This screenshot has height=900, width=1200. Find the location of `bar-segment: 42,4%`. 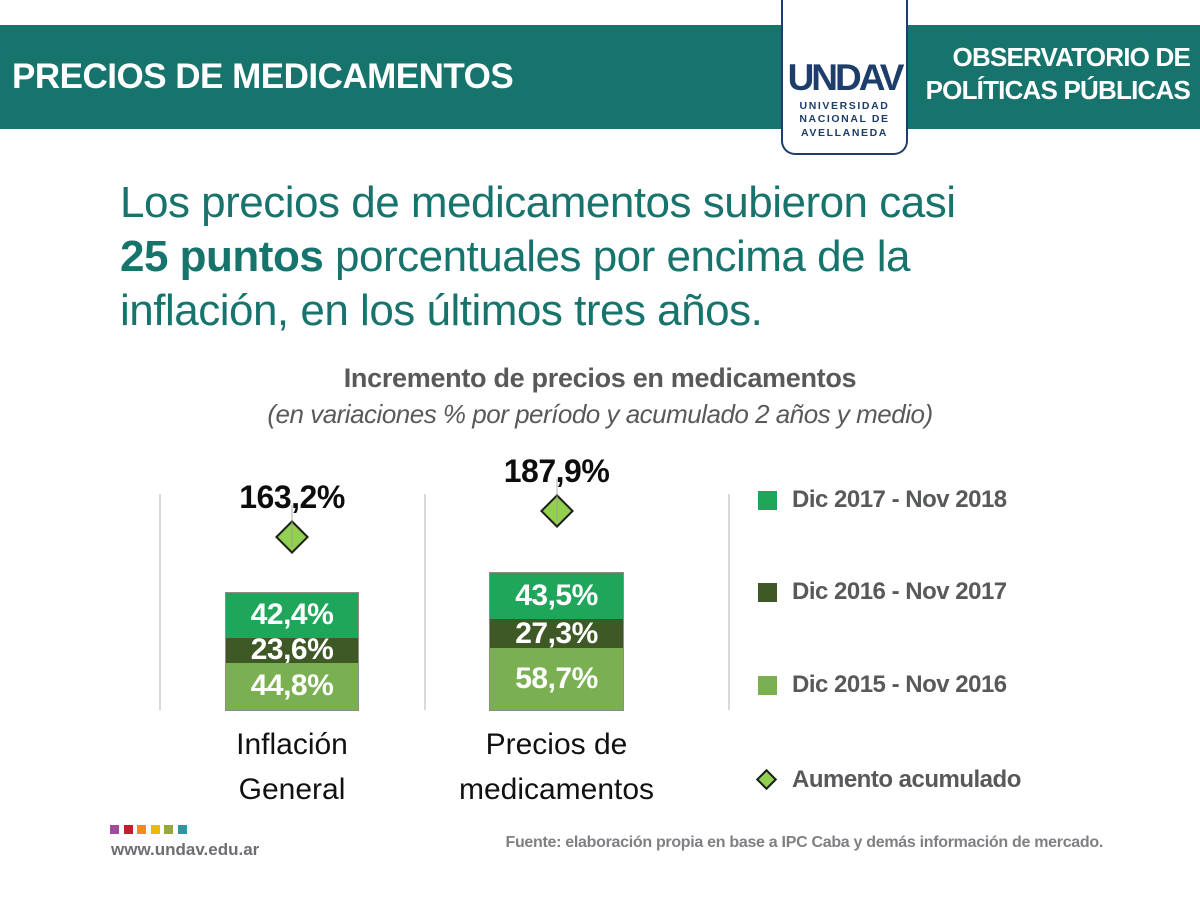

bar-segment: 42,4% is located at coordinates (292, 615).